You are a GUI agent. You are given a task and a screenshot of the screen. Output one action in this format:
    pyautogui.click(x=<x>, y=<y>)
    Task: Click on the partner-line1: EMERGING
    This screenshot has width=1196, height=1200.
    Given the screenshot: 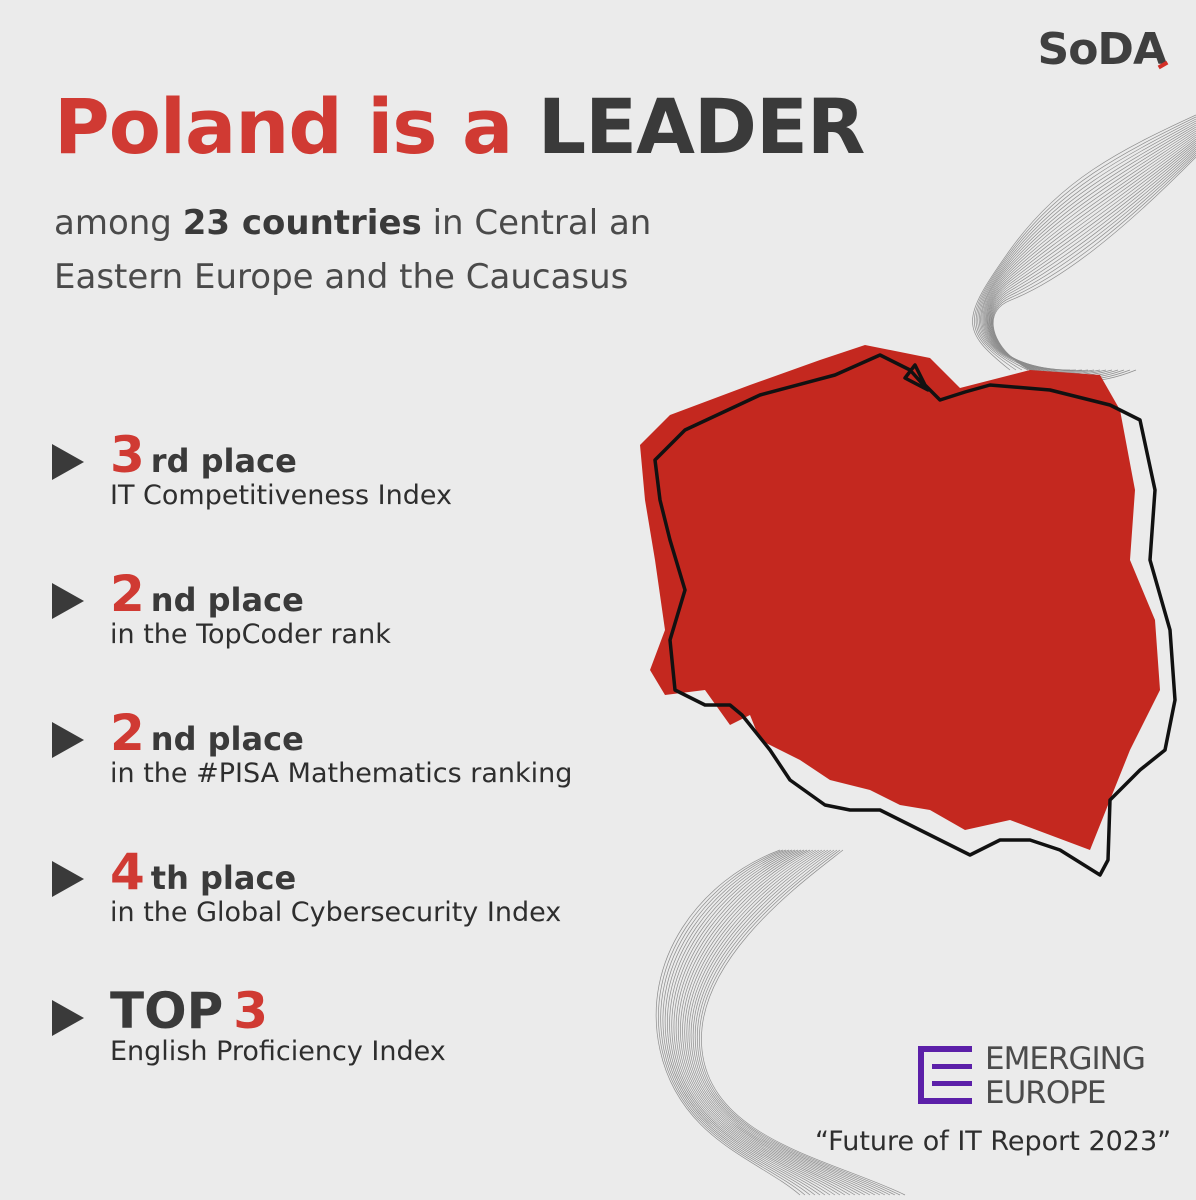 What is the action you would take?
    pyautogui.click(x=1065, y=1059)
    